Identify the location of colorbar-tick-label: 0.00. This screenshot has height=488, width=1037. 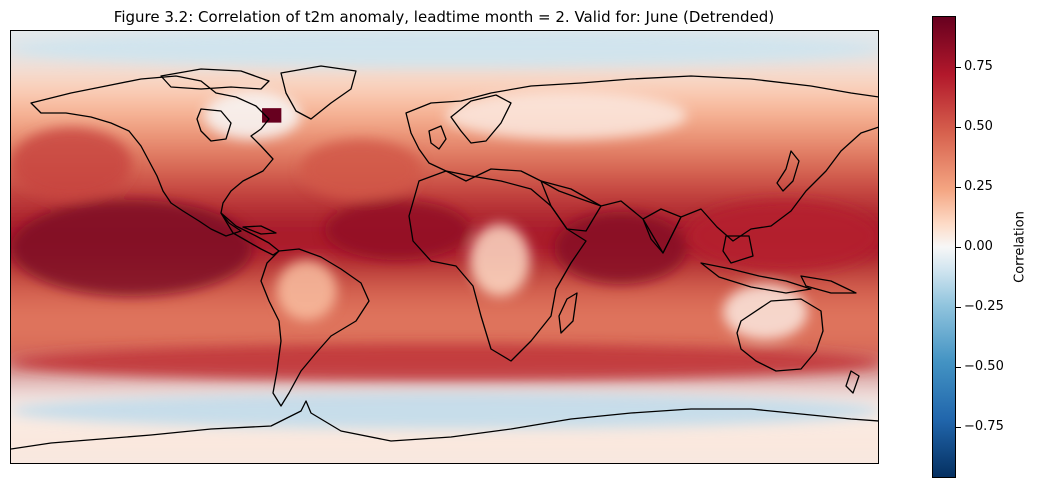
(978, 246).